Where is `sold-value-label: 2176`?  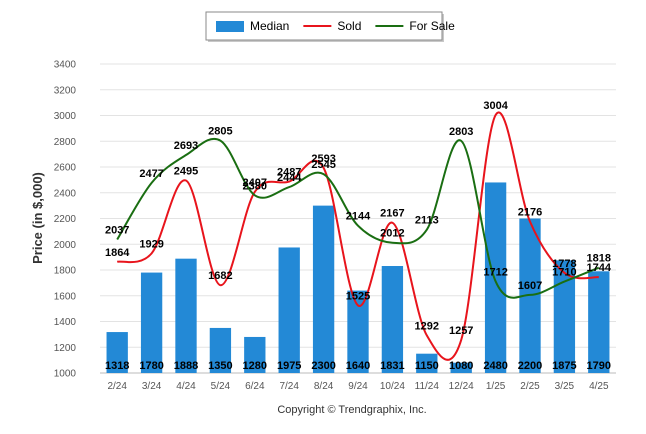
sold-value-label: 2176 is located at coordinates (530, 213).